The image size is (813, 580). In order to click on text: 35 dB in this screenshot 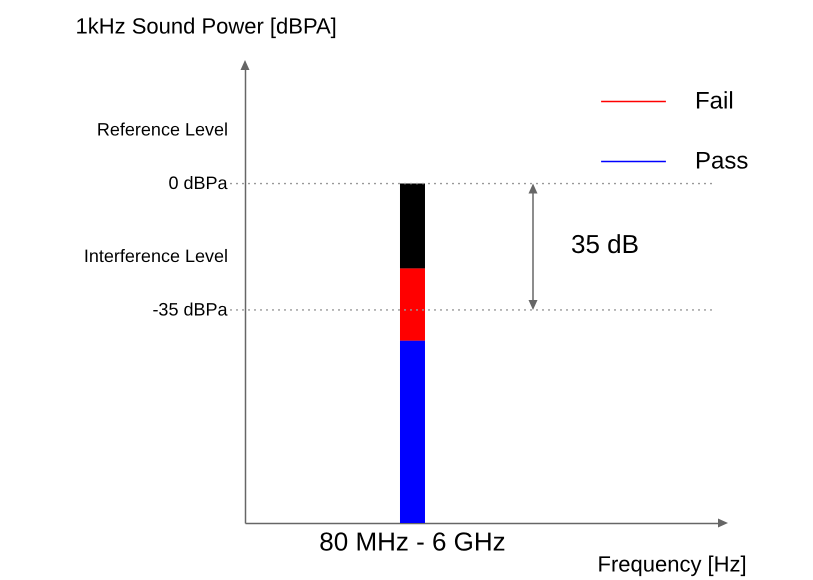, I will do `click(605, 244)`.